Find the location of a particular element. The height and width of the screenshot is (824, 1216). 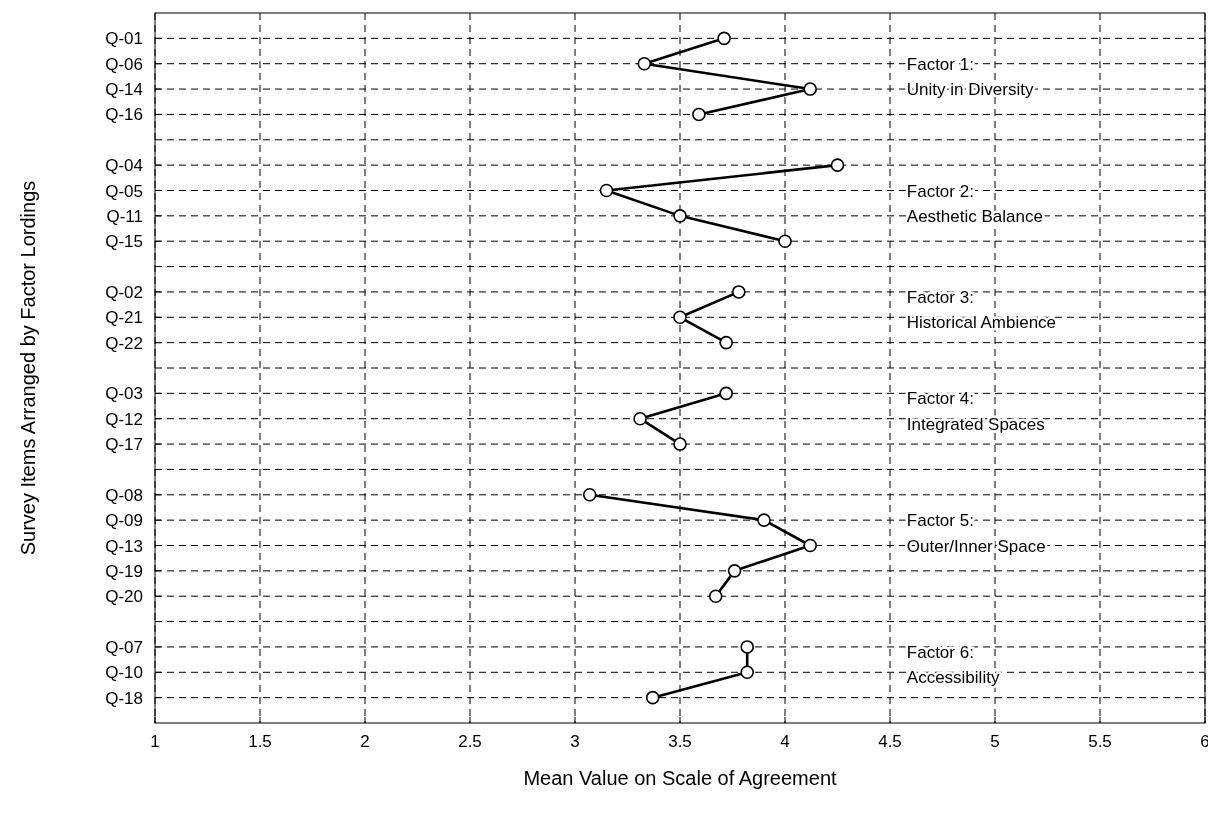

x-tick-label: 3.5 is located at coordinates (680, 741).